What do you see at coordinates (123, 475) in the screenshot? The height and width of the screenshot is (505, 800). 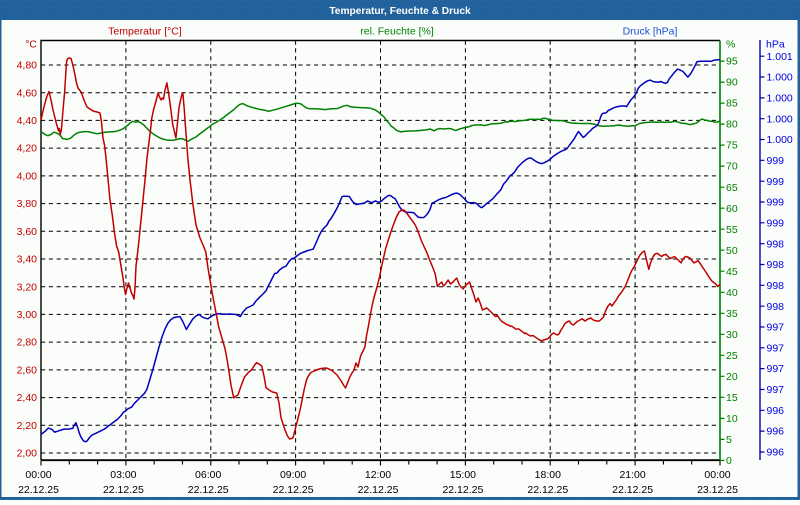 I see `svg-text: 03:00` at bounding box center [123, 475].